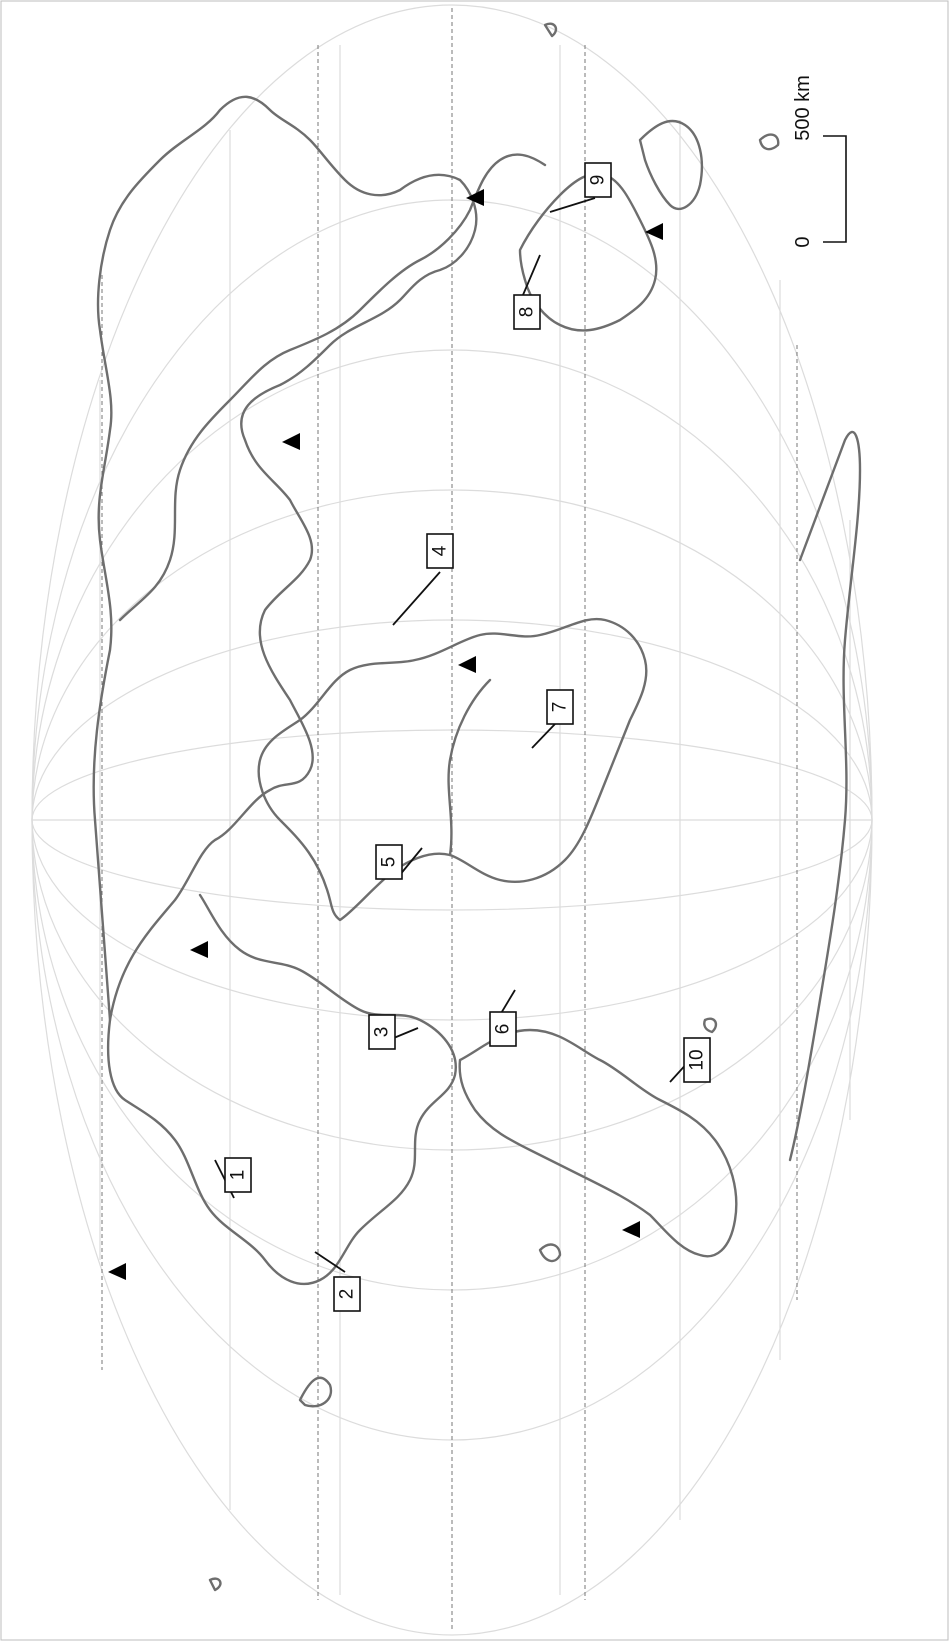  I want to click on scale-zero-label: 0, so click(803, 241).